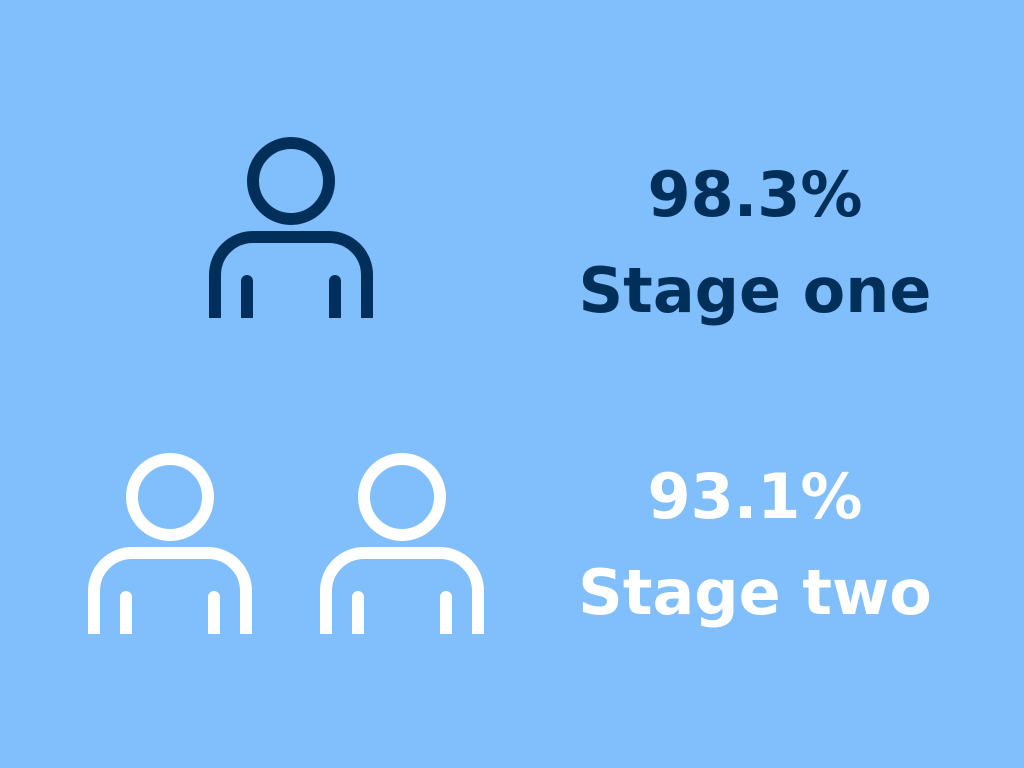 The width and height of the screenshot is (1024, 768). Describe the element at coordinates (291, 230) in the screenshot. I see `person-icon-stage-one` at that location.